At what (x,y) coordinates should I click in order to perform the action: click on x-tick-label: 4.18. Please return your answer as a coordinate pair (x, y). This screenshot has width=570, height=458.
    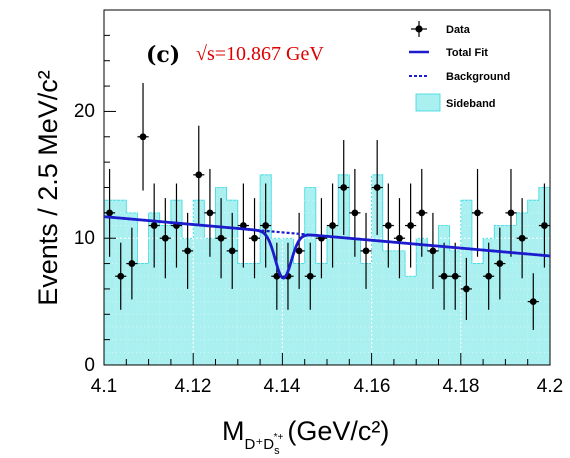
    Looking at the image, I should click on (461, 386).